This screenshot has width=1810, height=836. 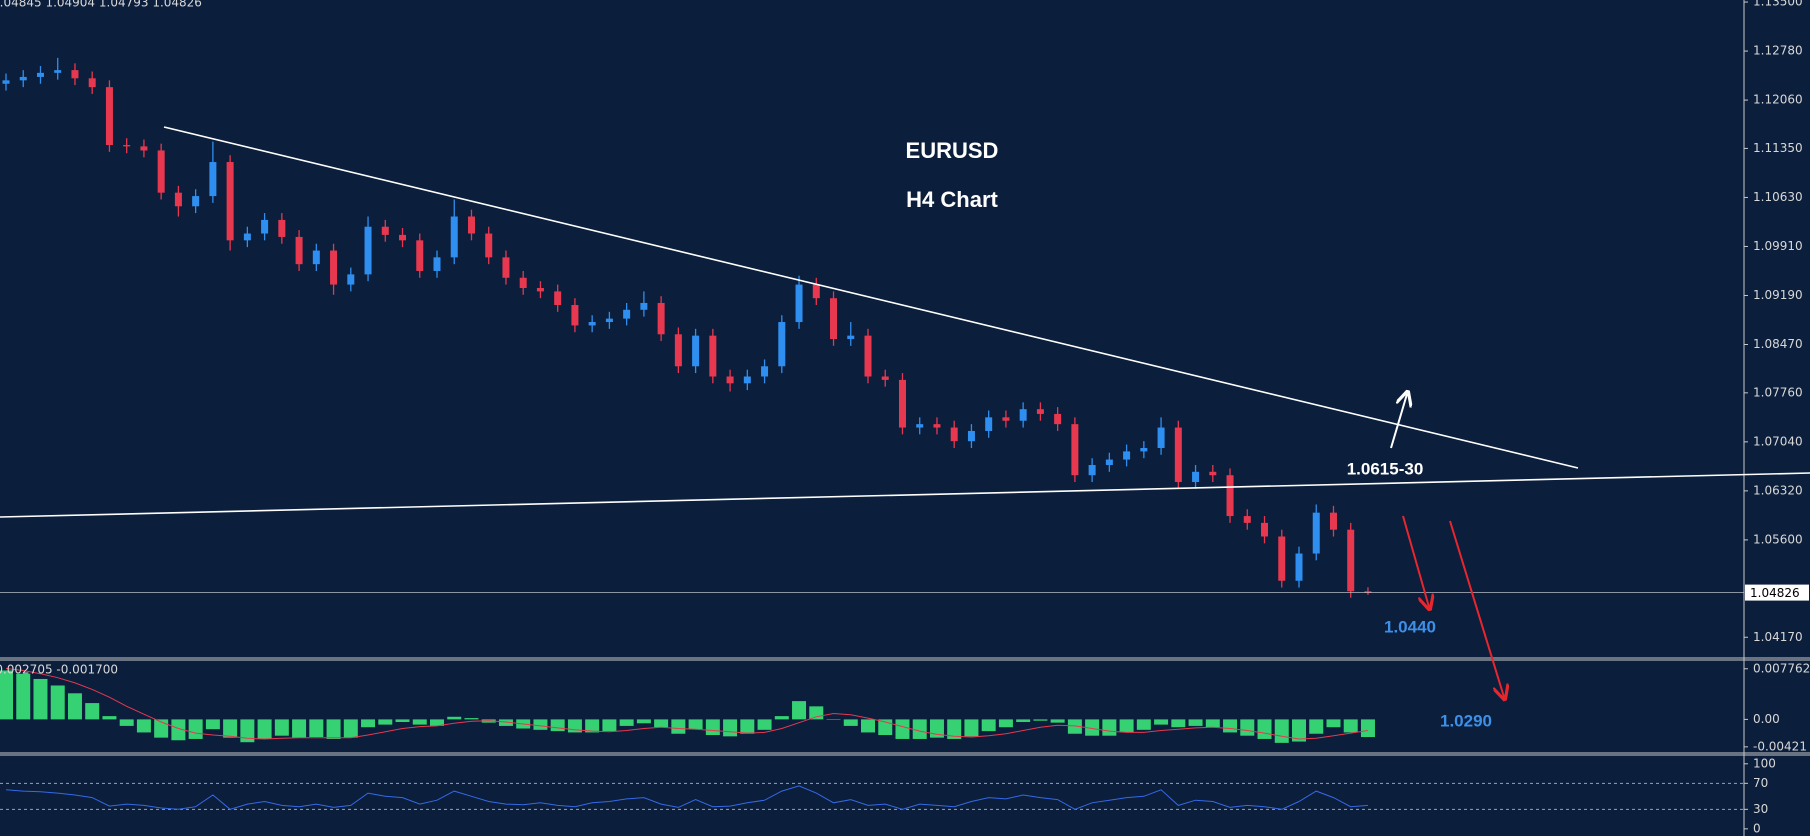 I want to click on signal-line, so click(x=687, y=704).